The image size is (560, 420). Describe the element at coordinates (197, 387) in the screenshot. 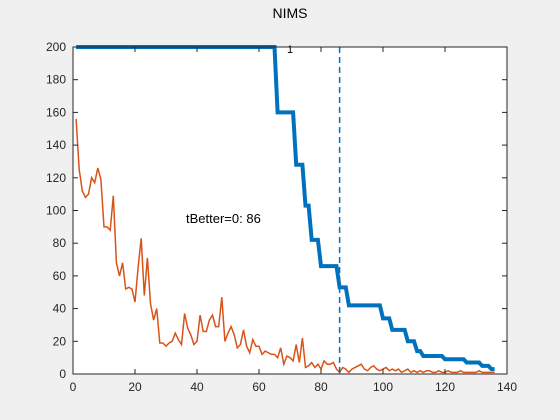

I see `x-tick-label: 40` at that location.